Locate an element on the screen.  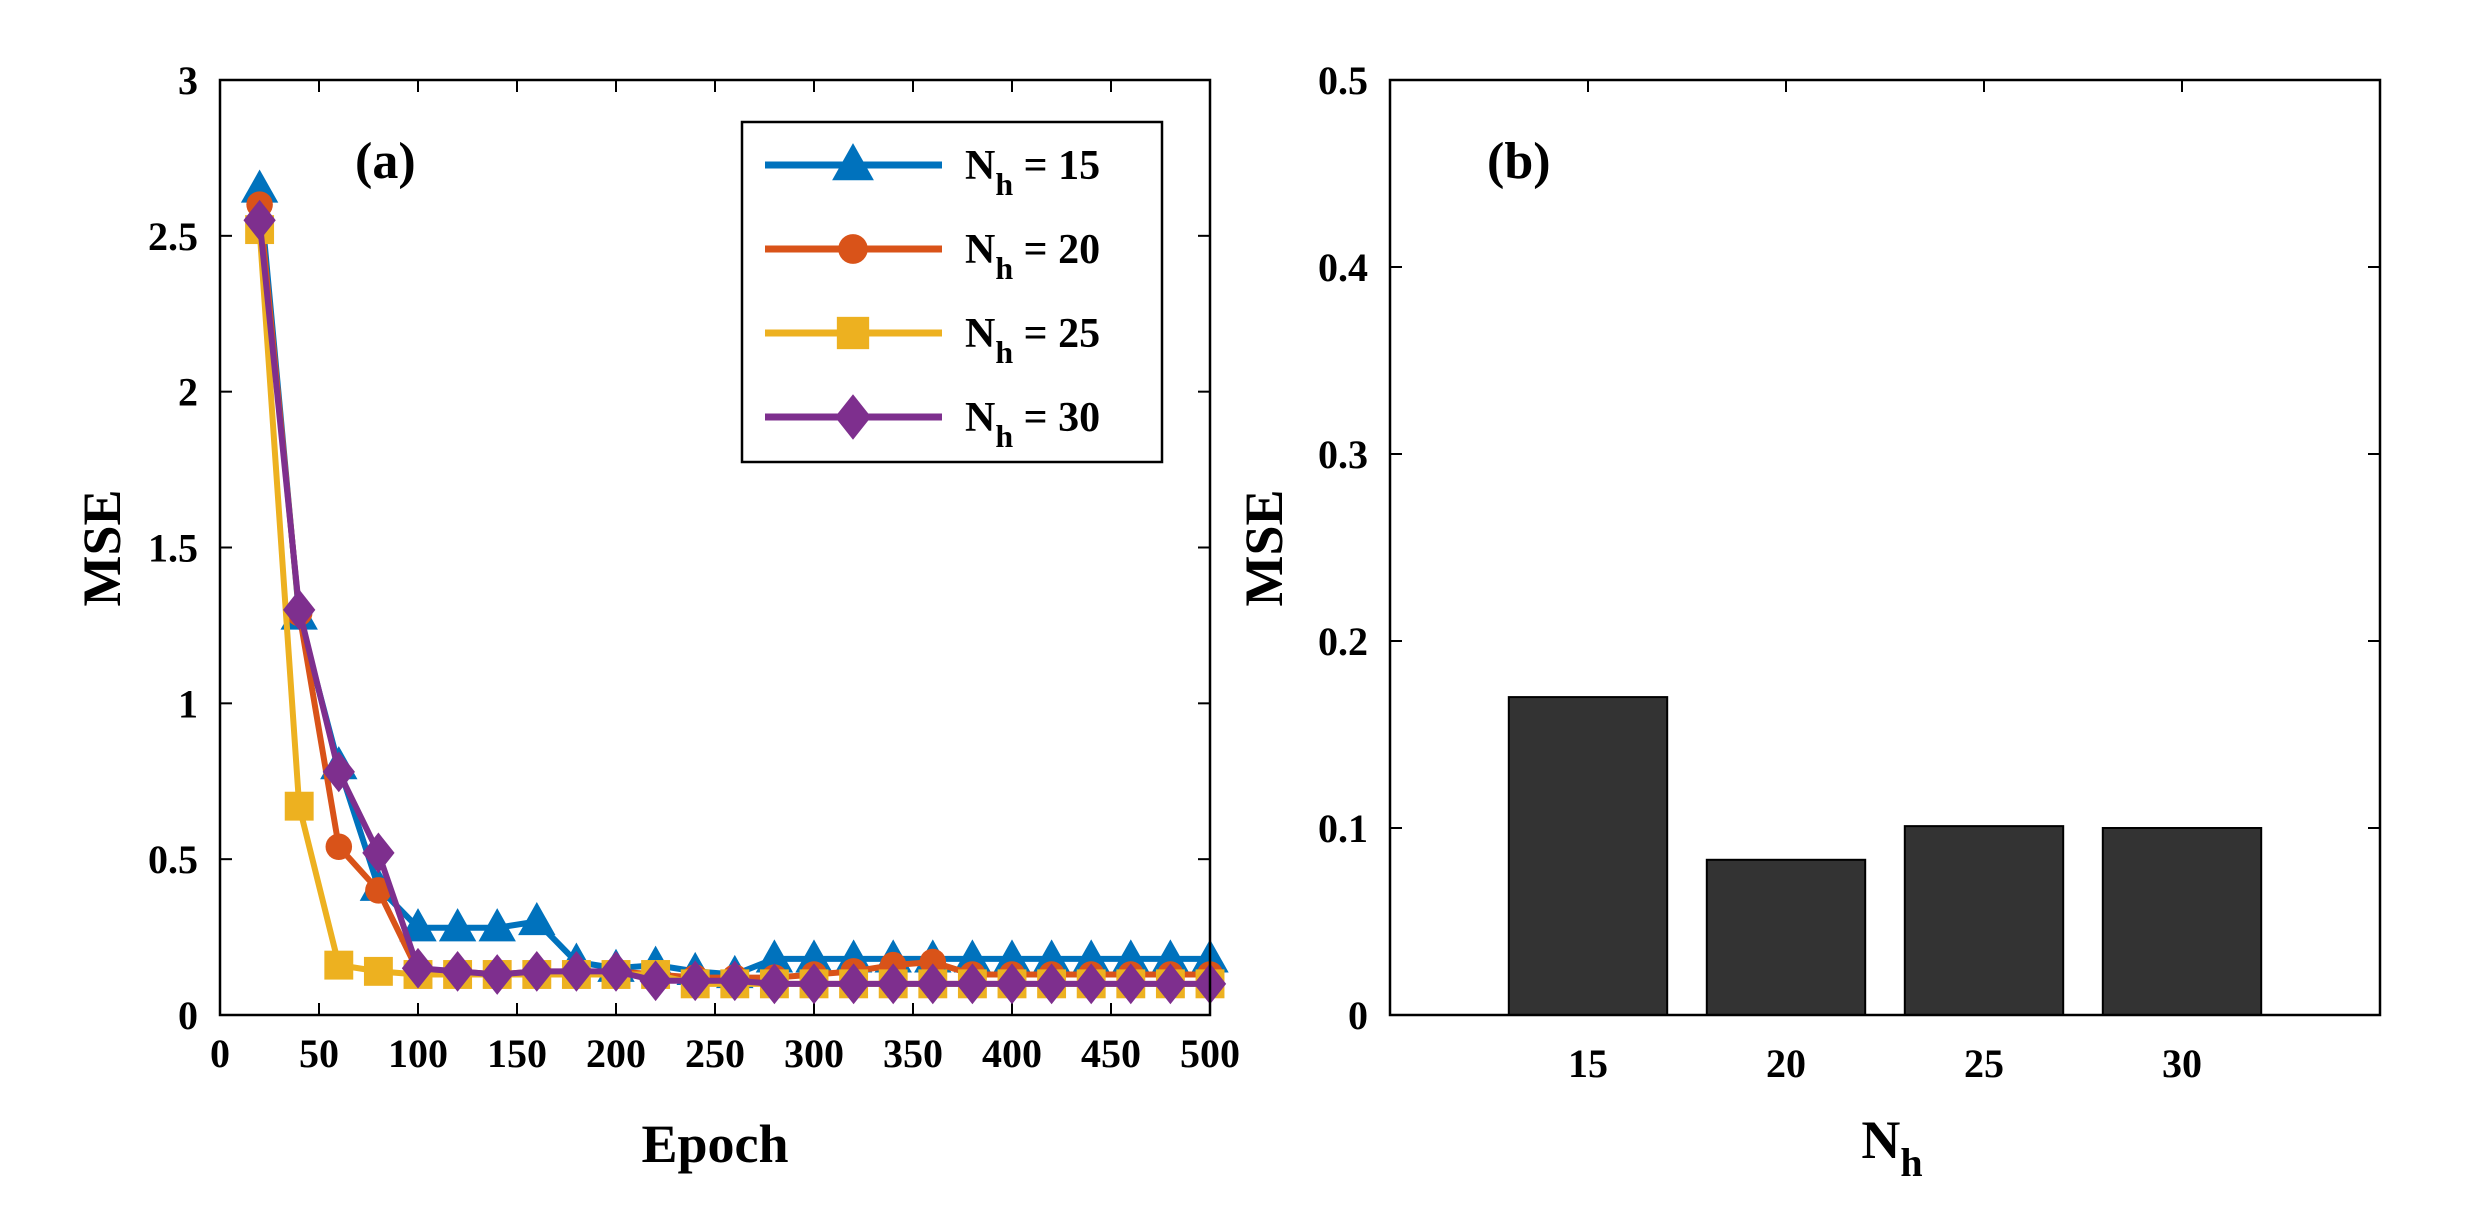
x-tick-label: 15 is located at coordinates (1588, 1063).